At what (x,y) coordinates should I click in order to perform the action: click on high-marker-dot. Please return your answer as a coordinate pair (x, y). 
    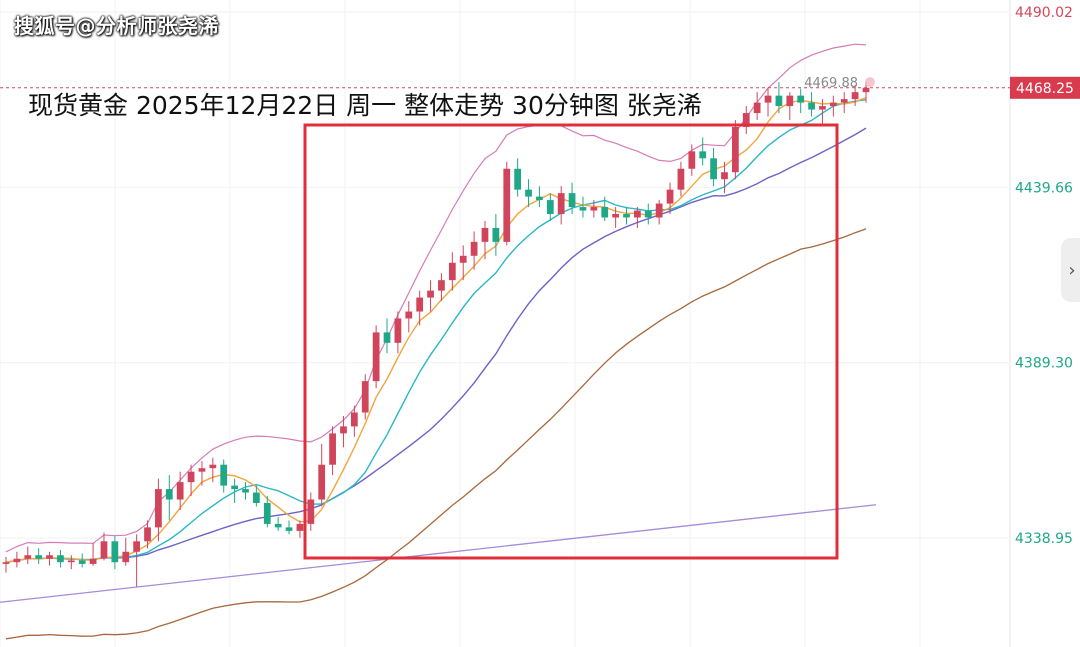
    Looking at the image, I should click on (870, 82).